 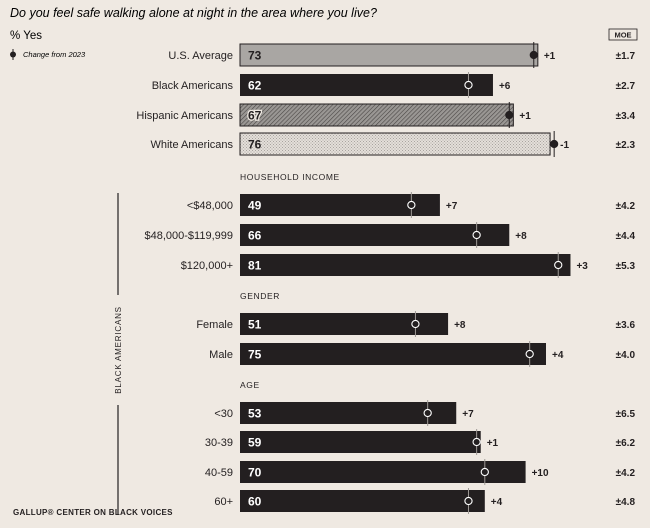 I want to click on section-heading: GENDER, so click(x=260, y=296).